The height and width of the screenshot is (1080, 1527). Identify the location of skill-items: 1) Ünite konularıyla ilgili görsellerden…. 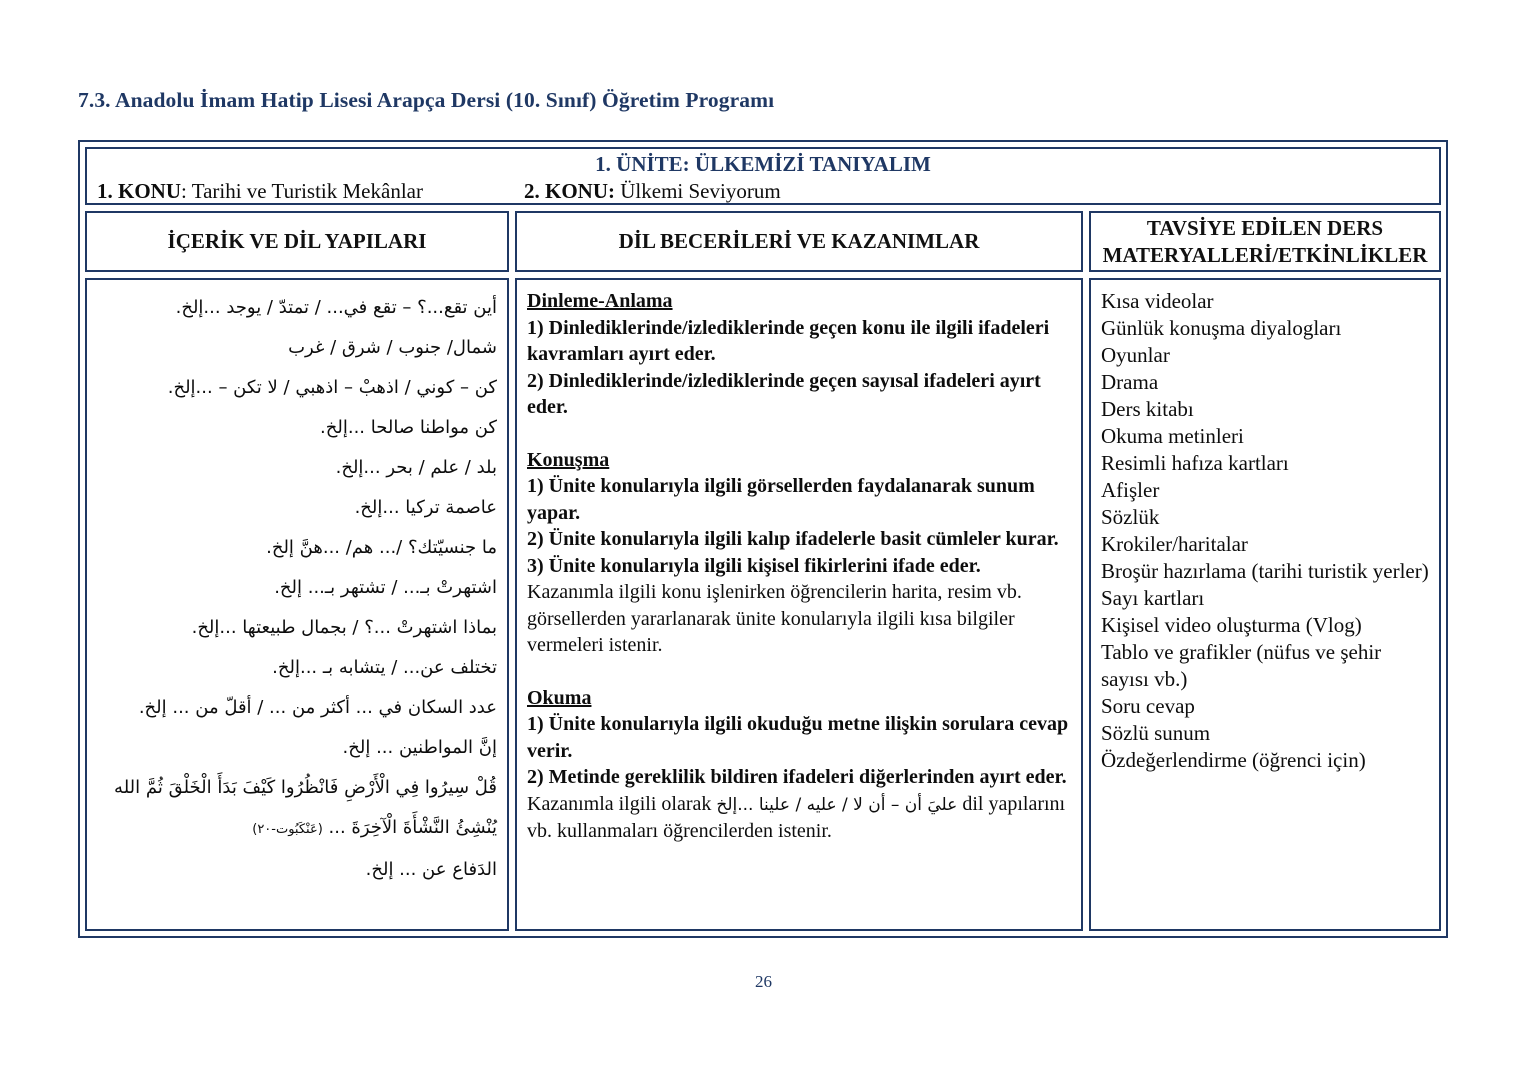
(799, 526).